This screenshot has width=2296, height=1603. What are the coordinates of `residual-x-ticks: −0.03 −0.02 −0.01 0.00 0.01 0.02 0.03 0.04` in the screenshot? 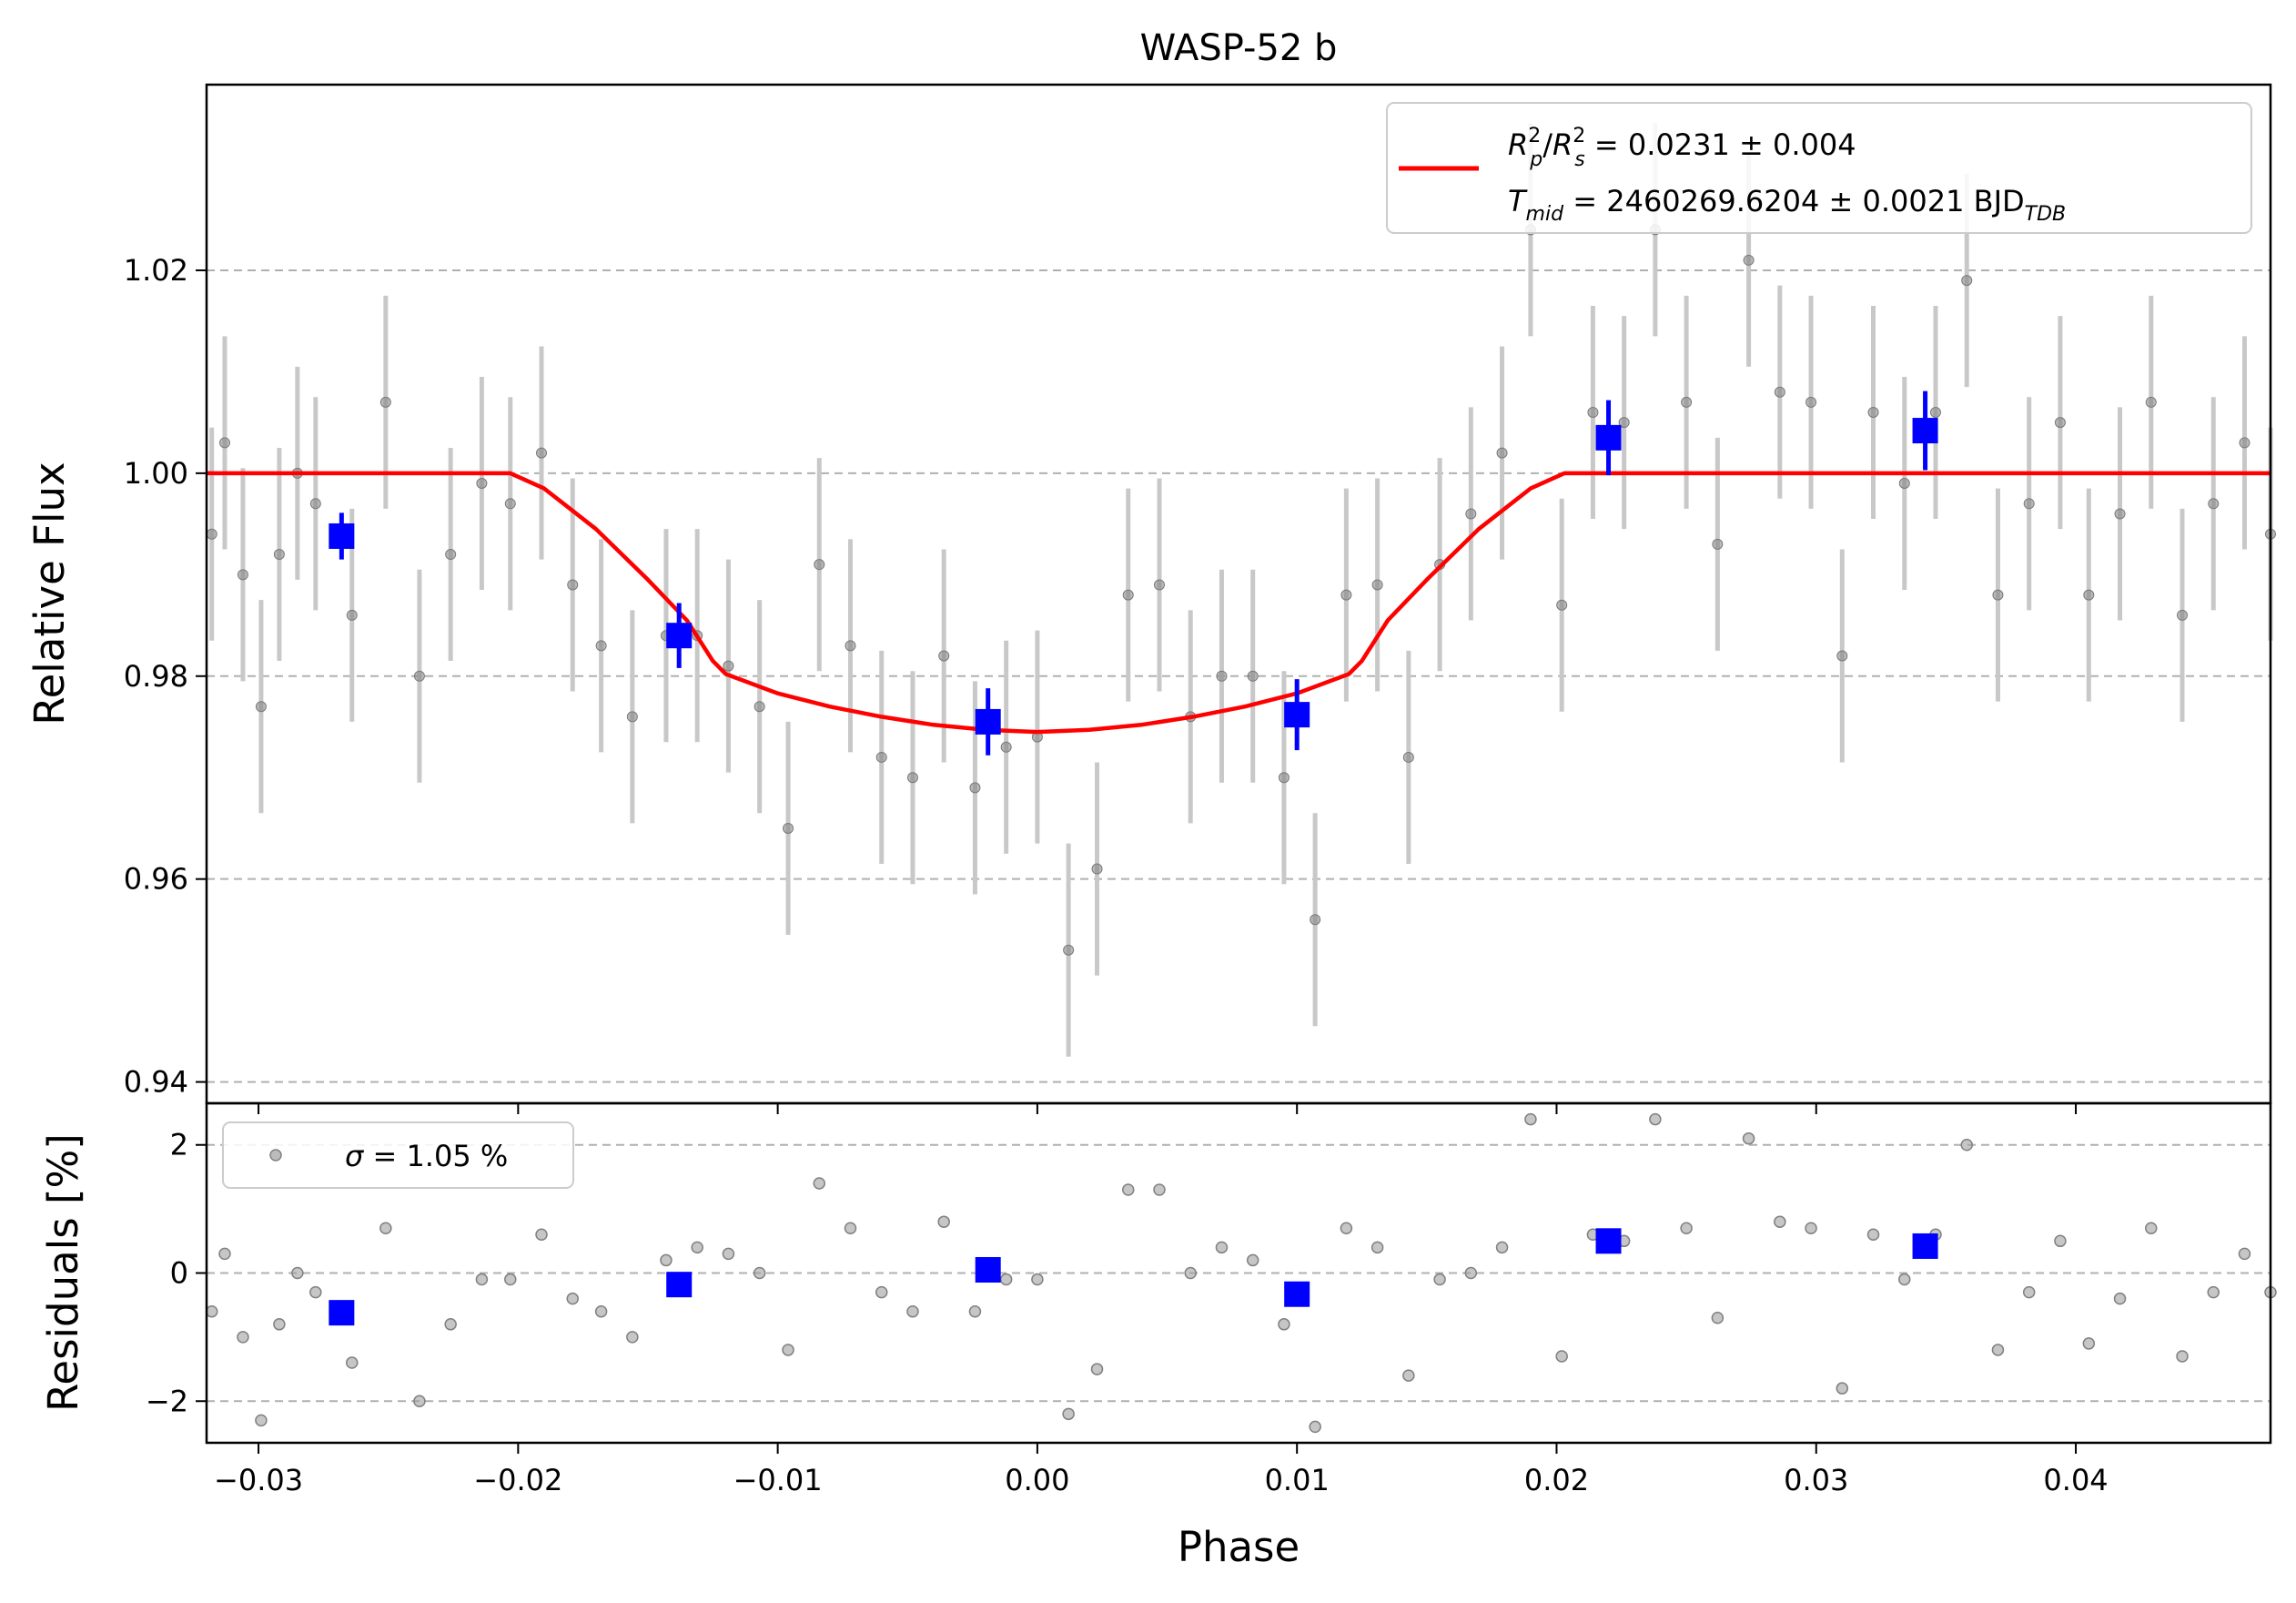 It's located at (1161, 1470).